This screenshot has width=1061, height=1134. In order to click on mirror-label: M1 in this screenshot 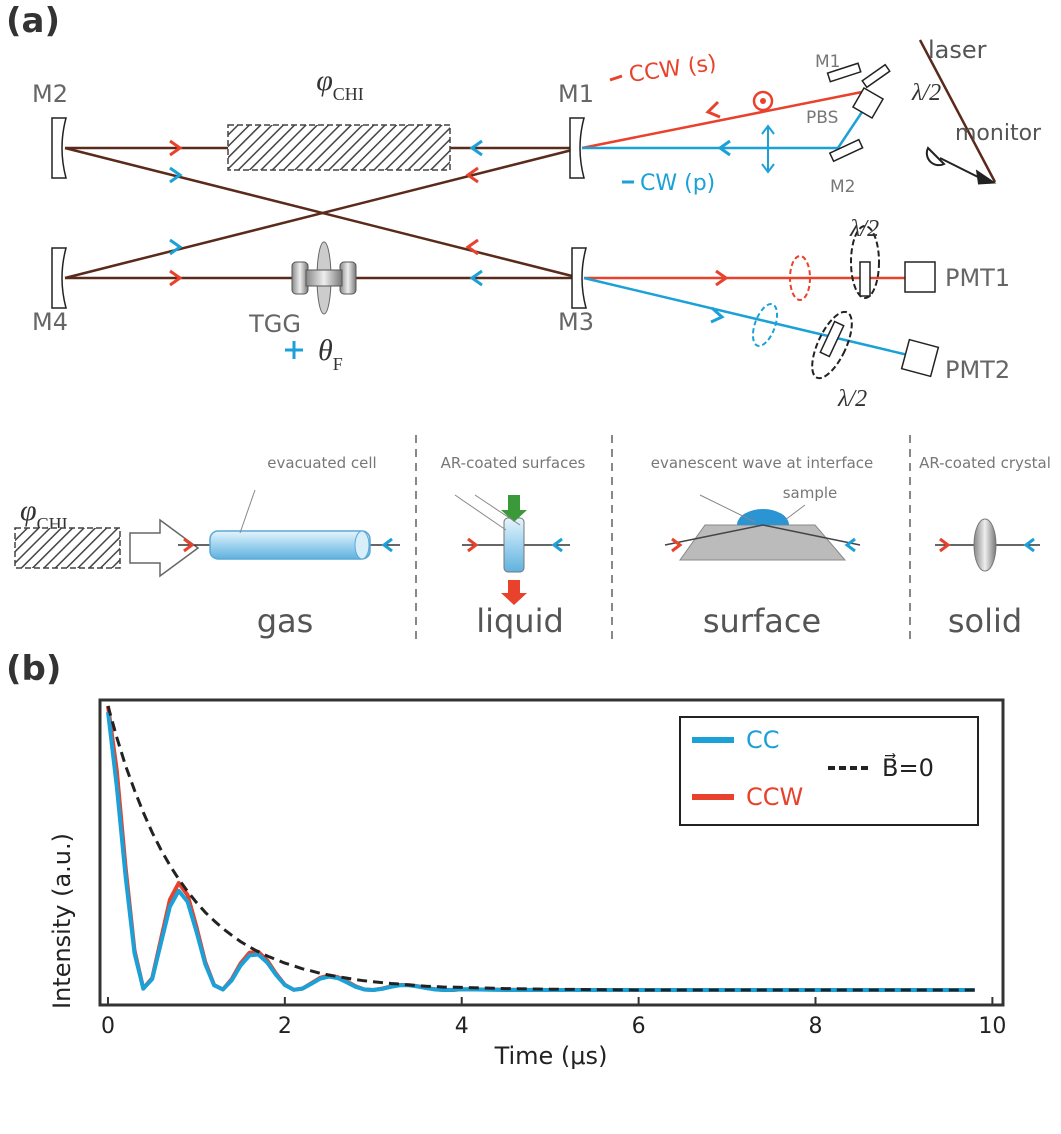, I will do `click(827, 62)`.